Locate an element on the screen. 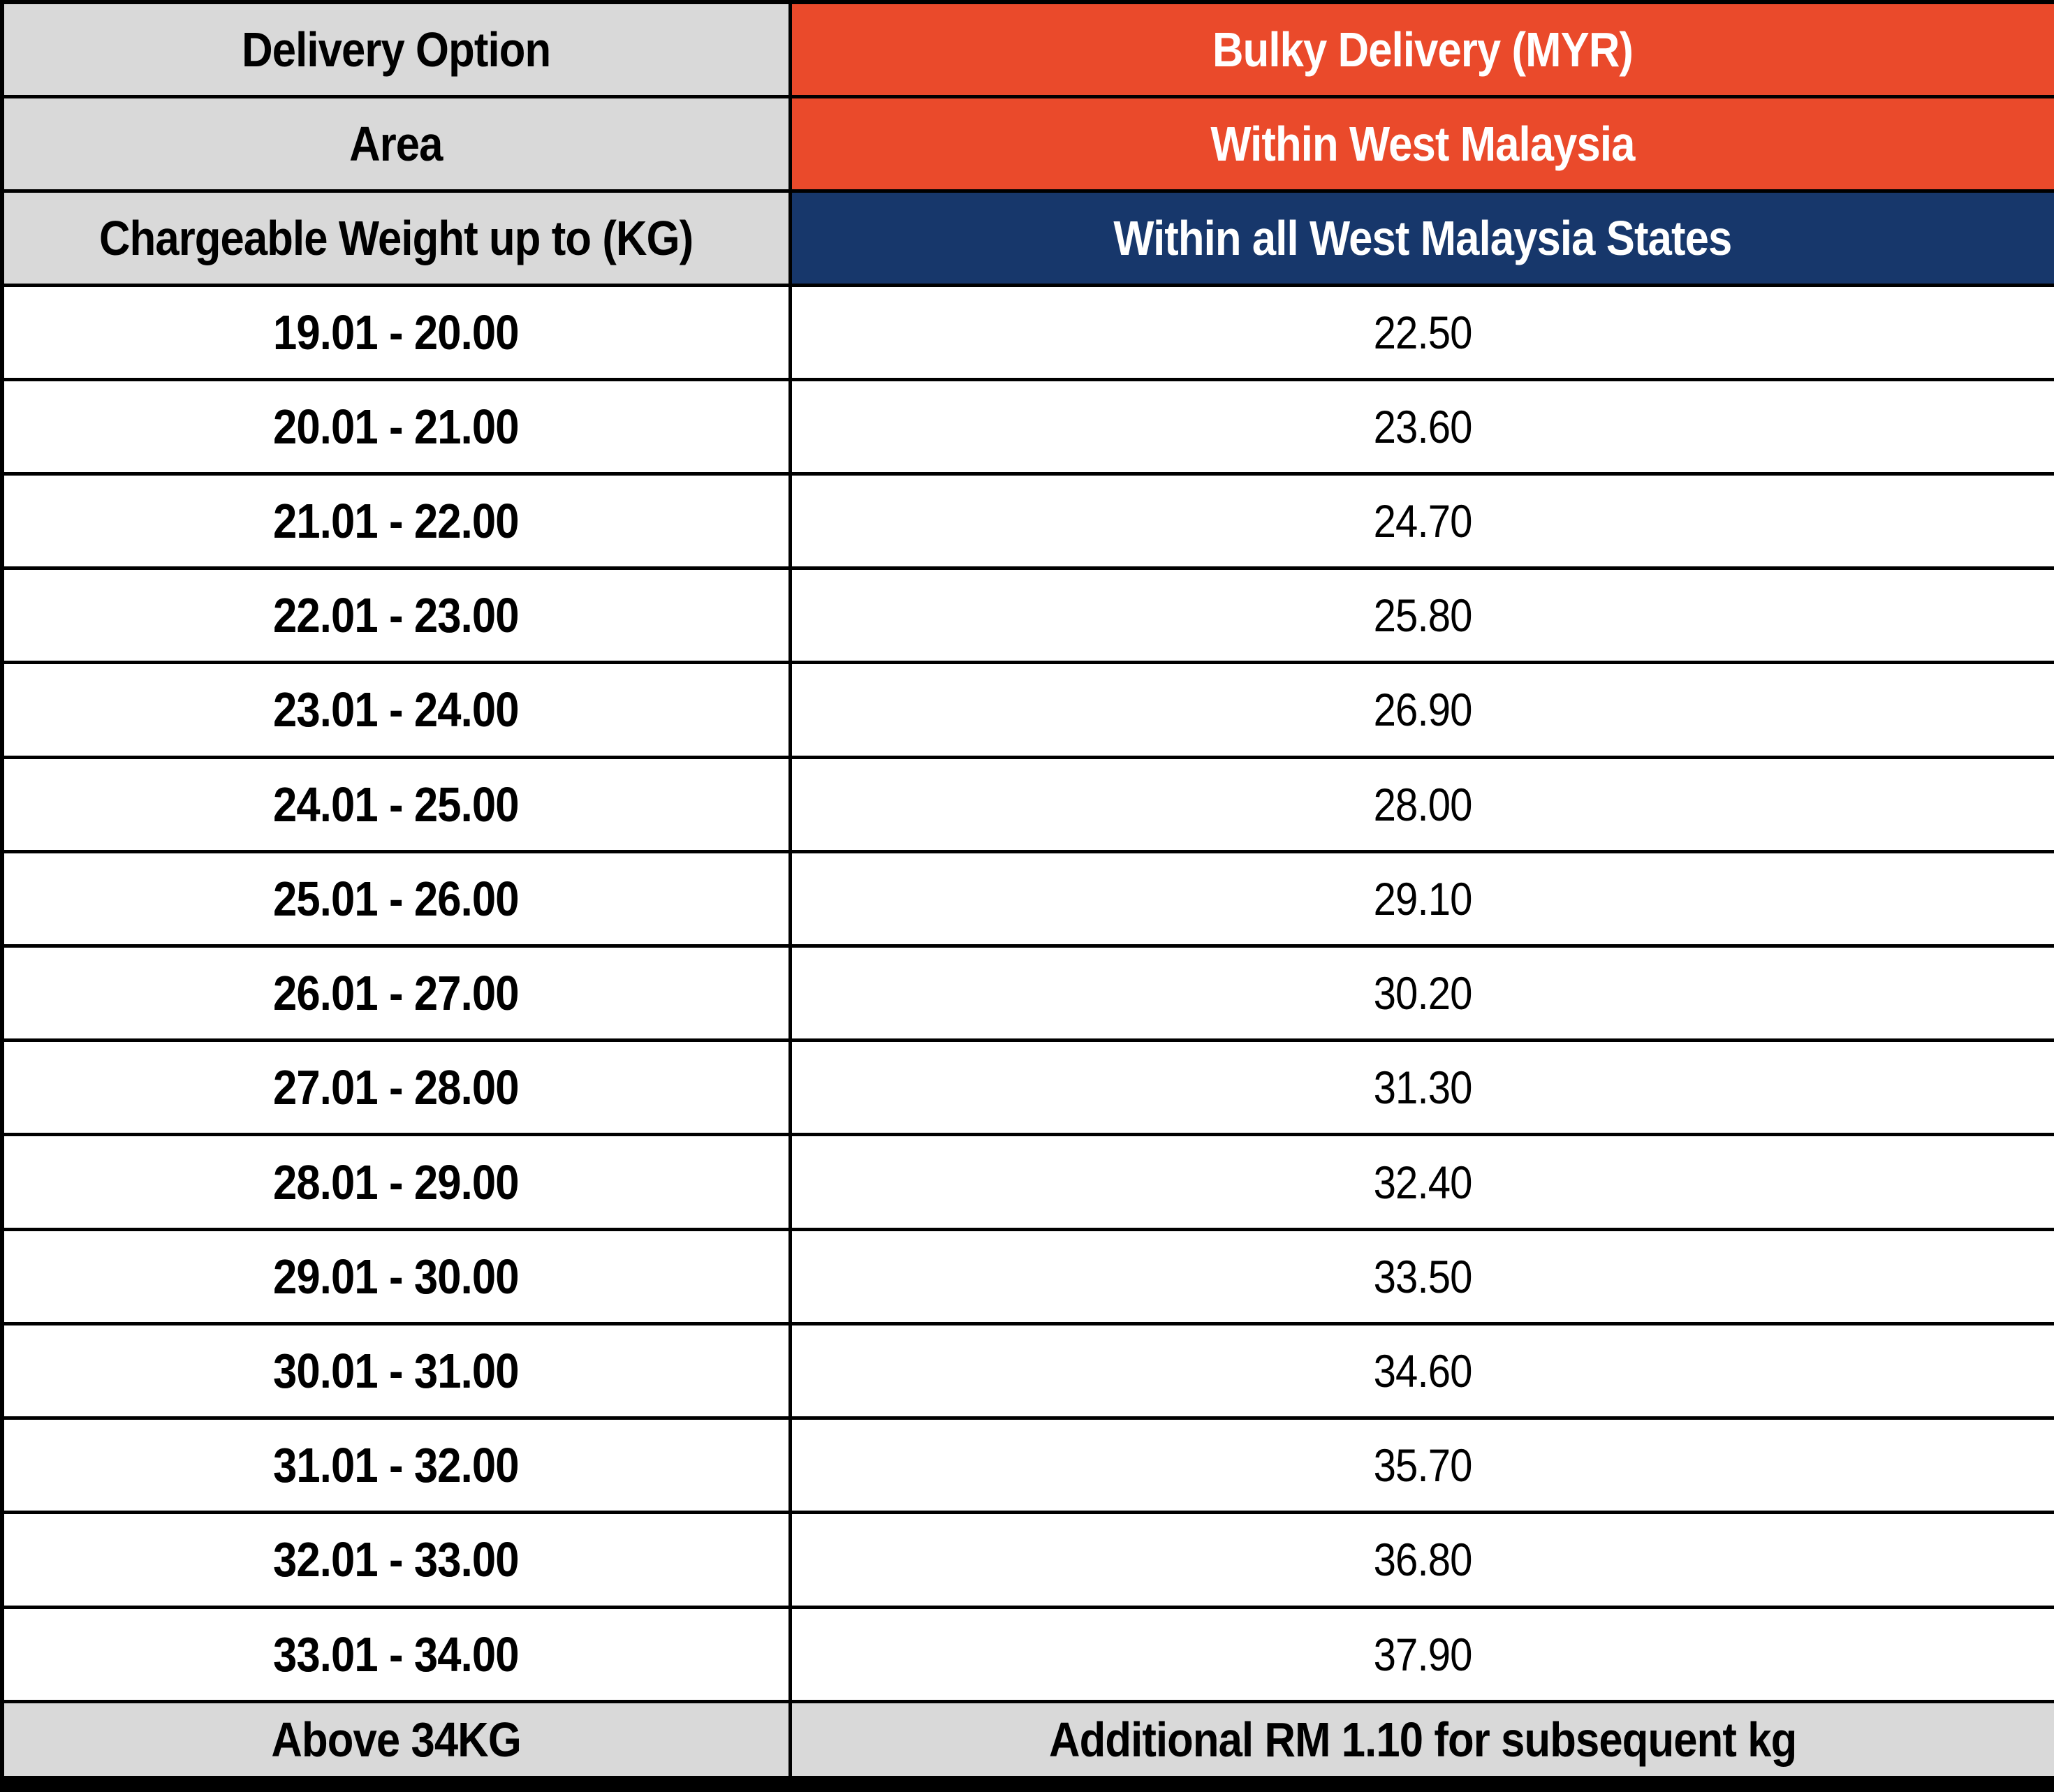 This screenshot has width=2054, height=1792. weight-range-cell: 30.01 - 31.00 is located at coordinates (396, 1370).